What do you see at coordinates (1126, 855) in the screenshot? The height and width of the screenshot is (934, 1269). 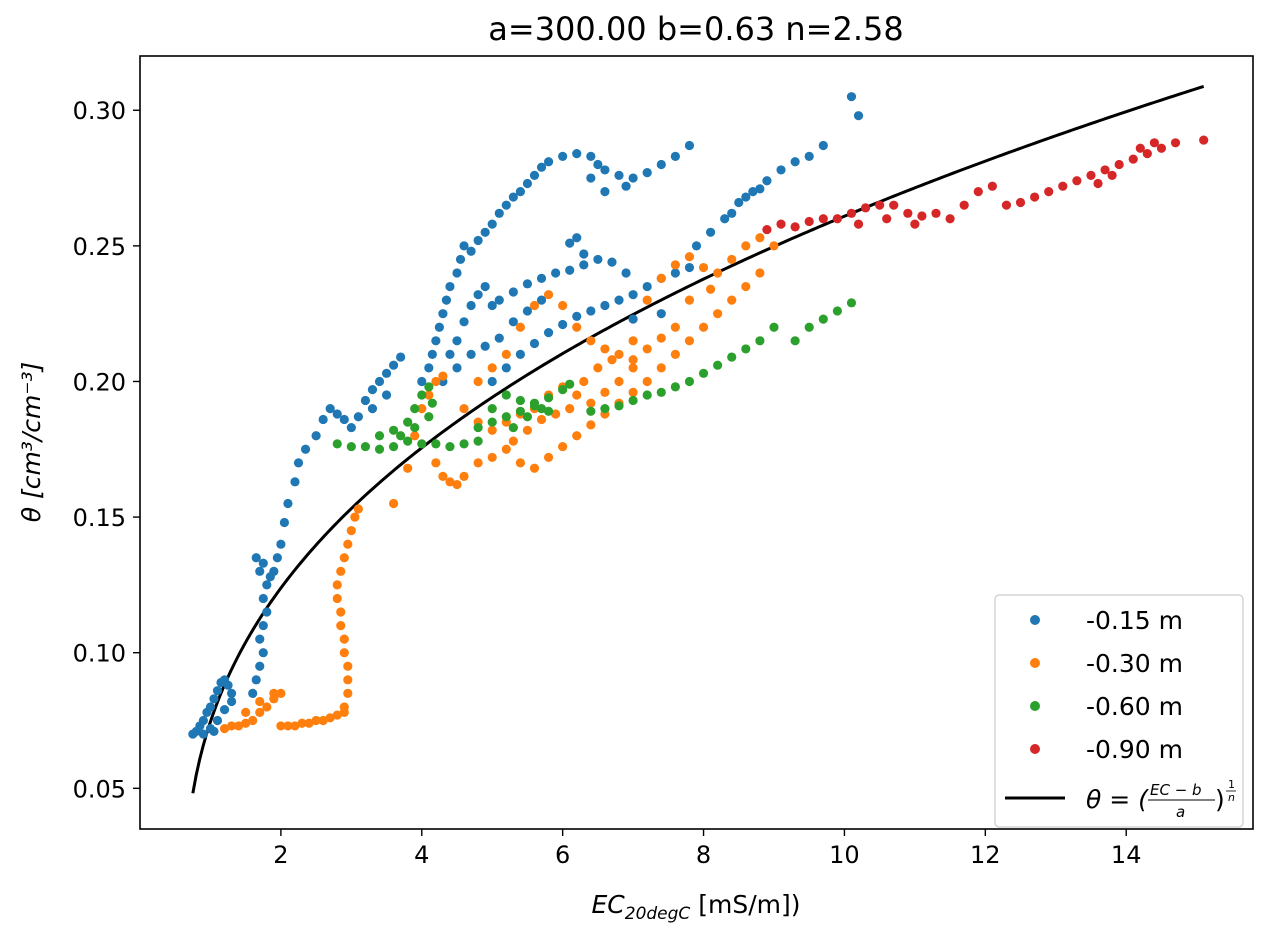 I see `x-tick-label: 14` at bounding box center [1126, 855].